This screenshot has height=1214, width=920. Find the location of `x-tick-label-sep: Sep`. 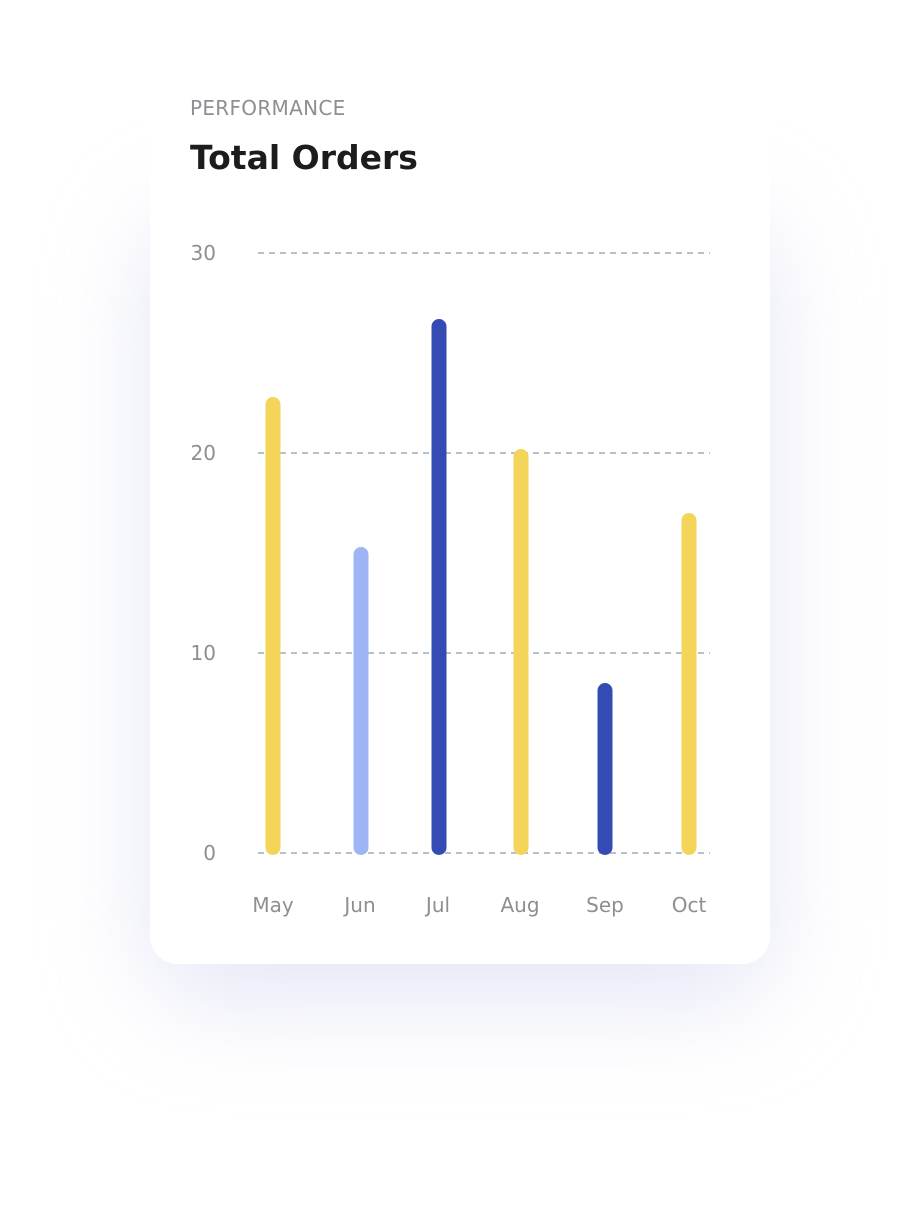

x-tick-label-sep: Sep is located at coordinates (605, 905).